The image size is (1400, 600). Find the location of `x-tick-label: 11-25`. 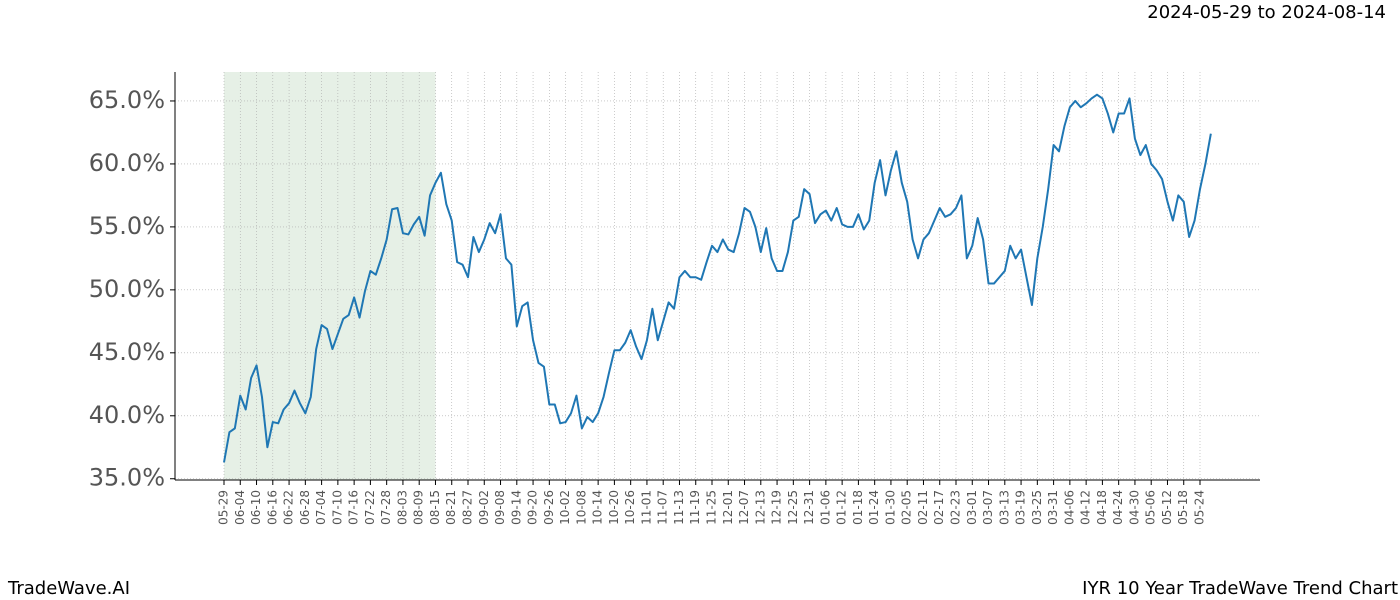

x-tick-label: 11-25 is located at coordinates (712, 507).